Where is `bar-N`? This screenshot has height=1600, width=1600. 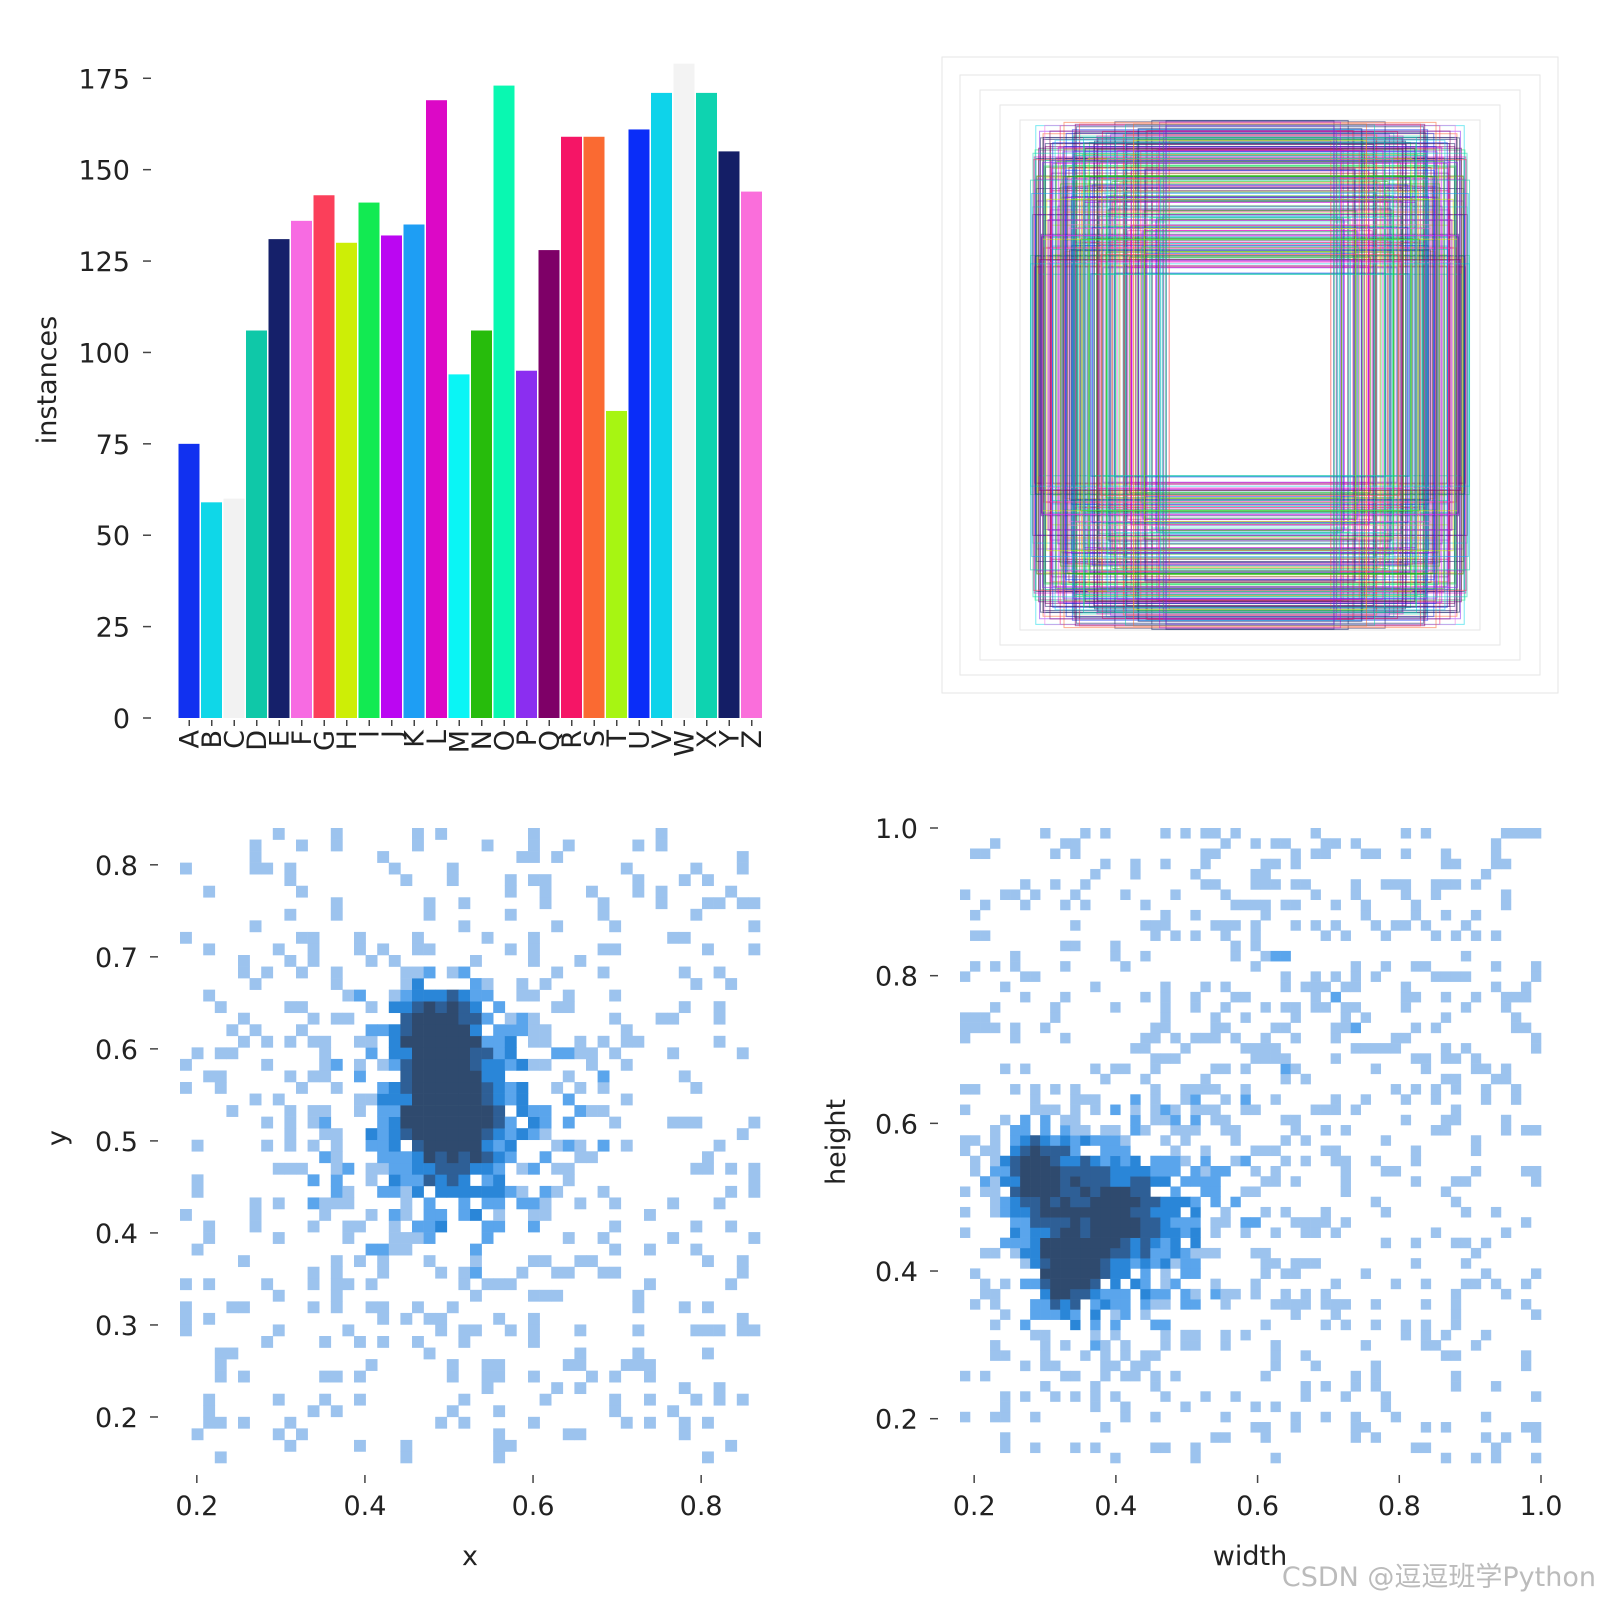 bar-N is located at coordinates (481, 524).